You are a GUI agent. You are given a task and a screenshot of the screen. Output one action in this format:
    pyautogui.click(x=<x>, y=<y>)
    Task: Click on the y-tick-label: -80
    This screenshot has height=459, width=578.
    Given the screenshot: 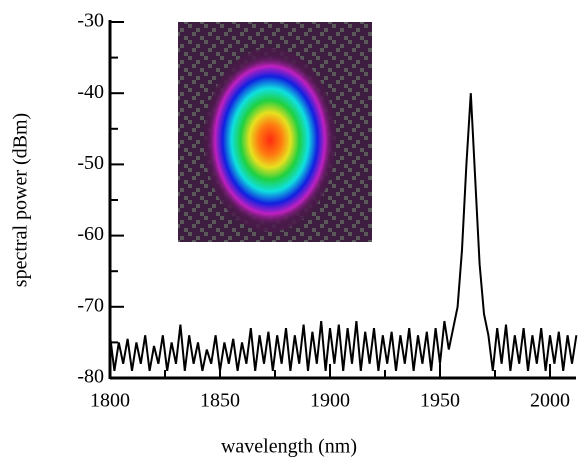 What is the action you would take?
    pyautogui.click(x=90, y=377)
    